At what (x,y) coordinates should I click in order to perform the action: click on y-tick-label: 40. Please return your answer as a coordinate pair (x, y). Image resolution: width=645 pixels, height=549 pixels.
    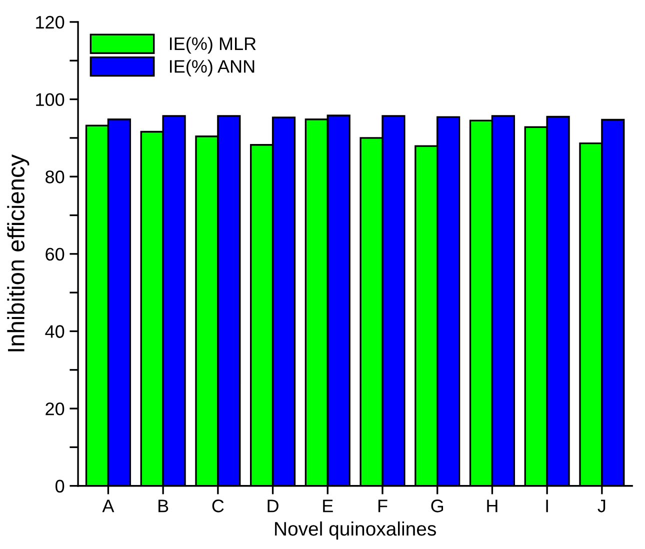
    Looking at the image, I should click on (54, 331).